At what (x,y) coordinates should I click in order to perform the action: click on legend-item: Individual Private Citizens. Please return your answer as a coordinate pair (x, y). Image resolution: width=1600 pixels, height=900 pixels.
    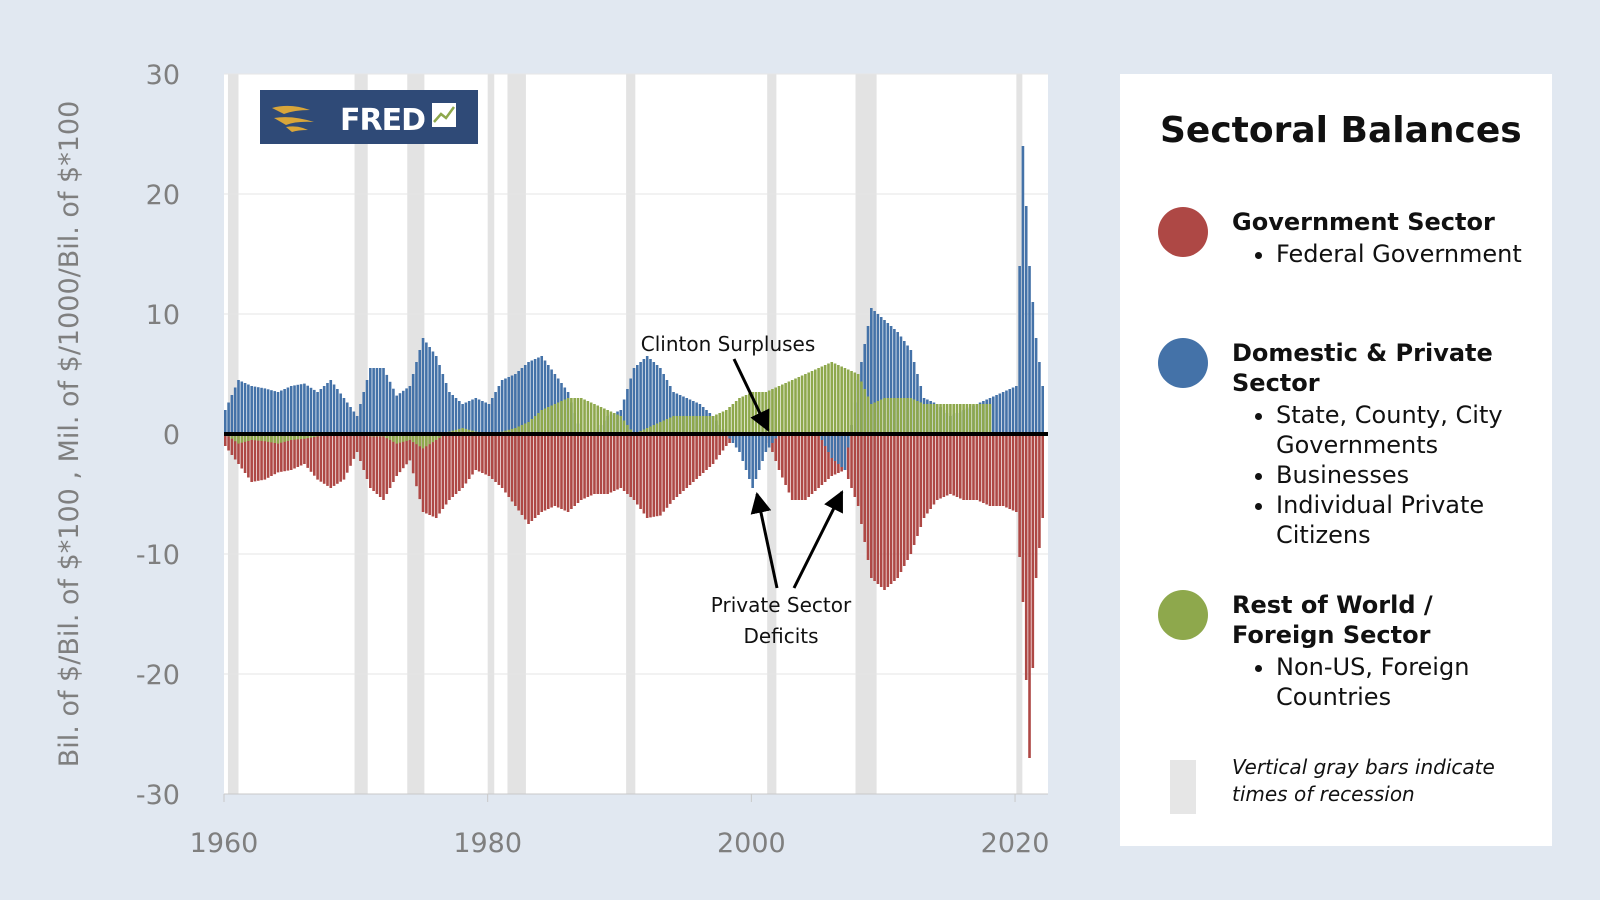
    Looking at the image, I should click on (1406, 520).